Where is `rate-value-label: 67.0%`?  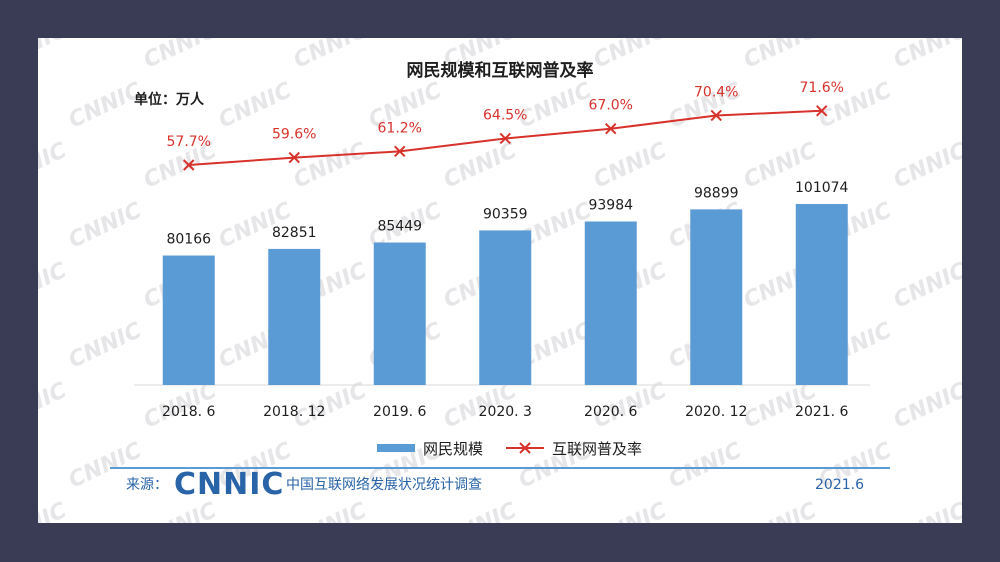
rate-value-label: 67.0% is located at coordinates (611, 106).